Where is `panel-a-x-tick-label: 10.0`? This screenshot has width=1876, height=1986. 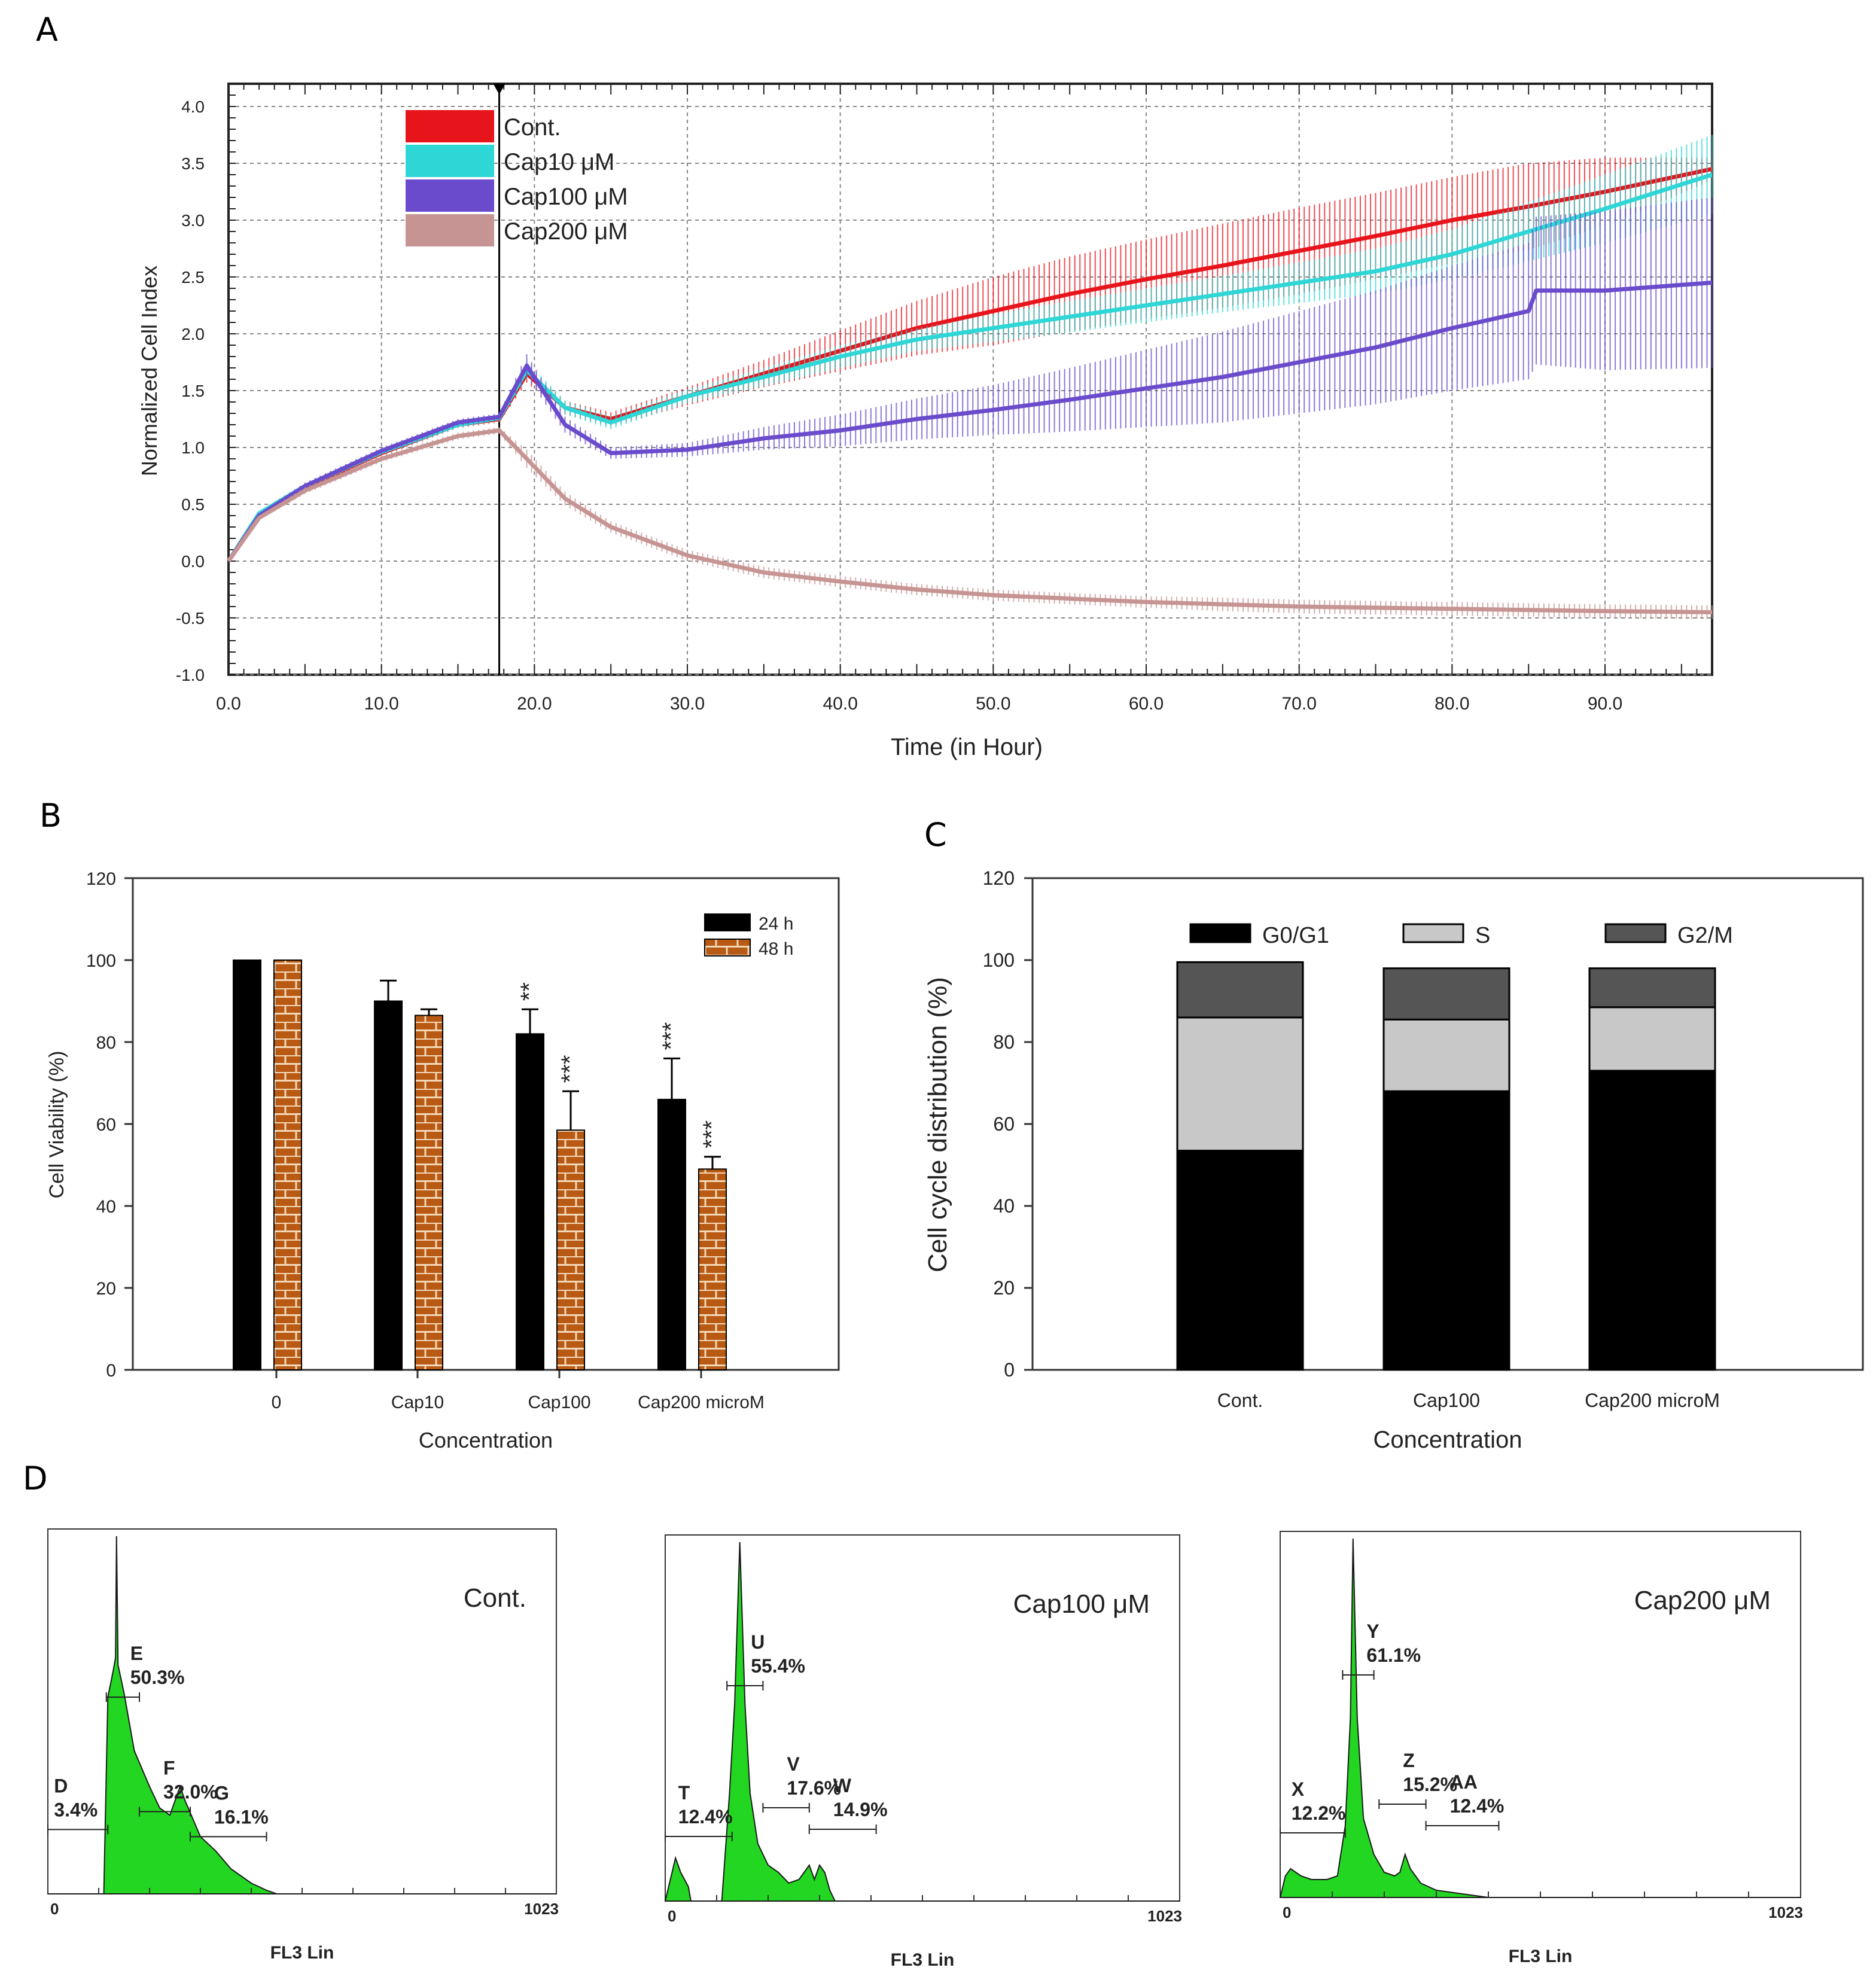
panel-a-x-tick-label: 10.0 is located at coordinates (381, 704).